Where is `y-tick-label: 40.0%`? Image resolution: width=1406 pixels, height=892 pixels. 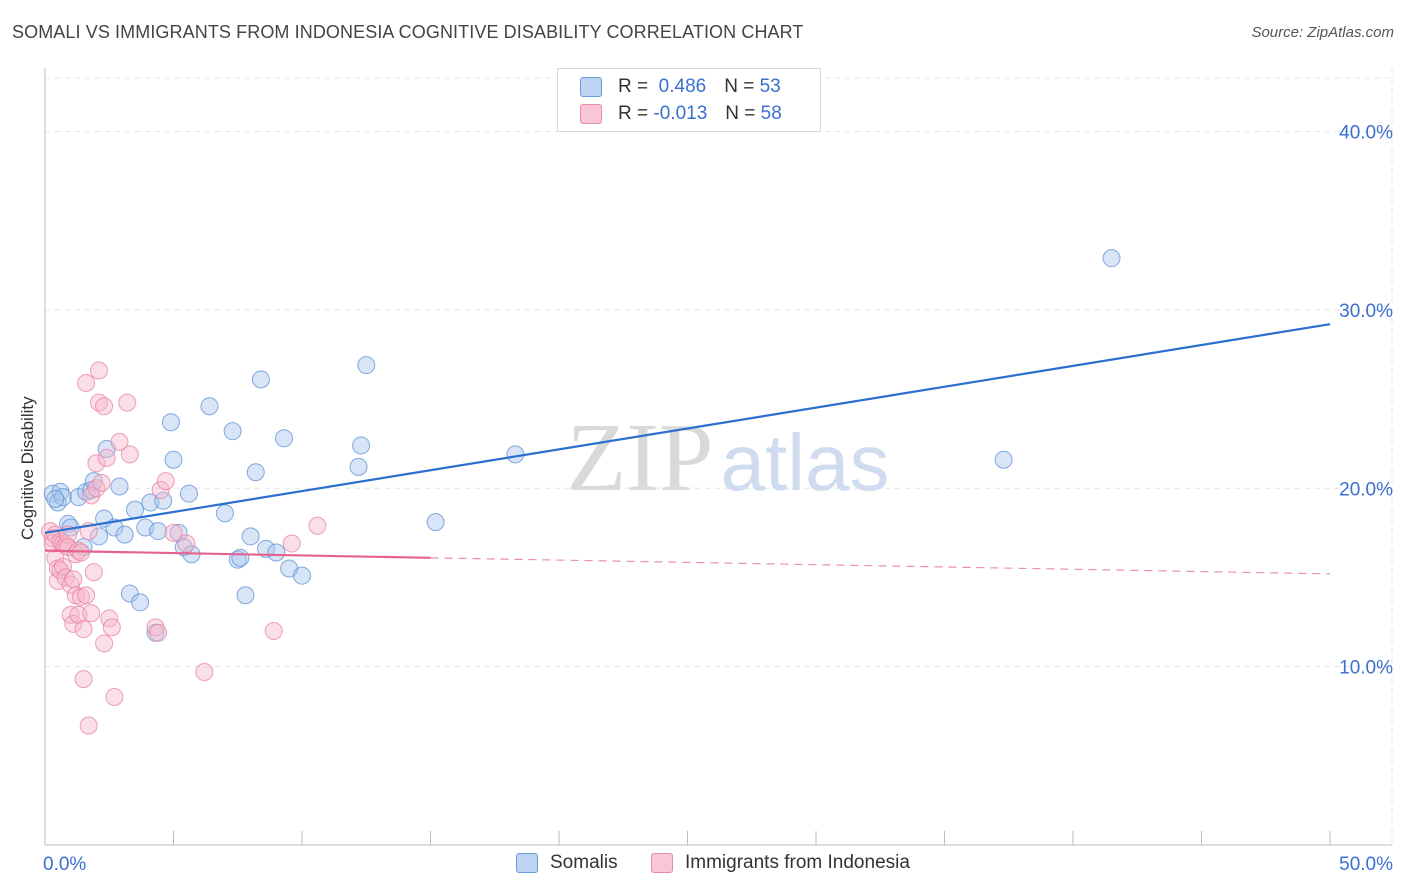 y-tick-label: 40.0% is located at coordinates (1366, 133).